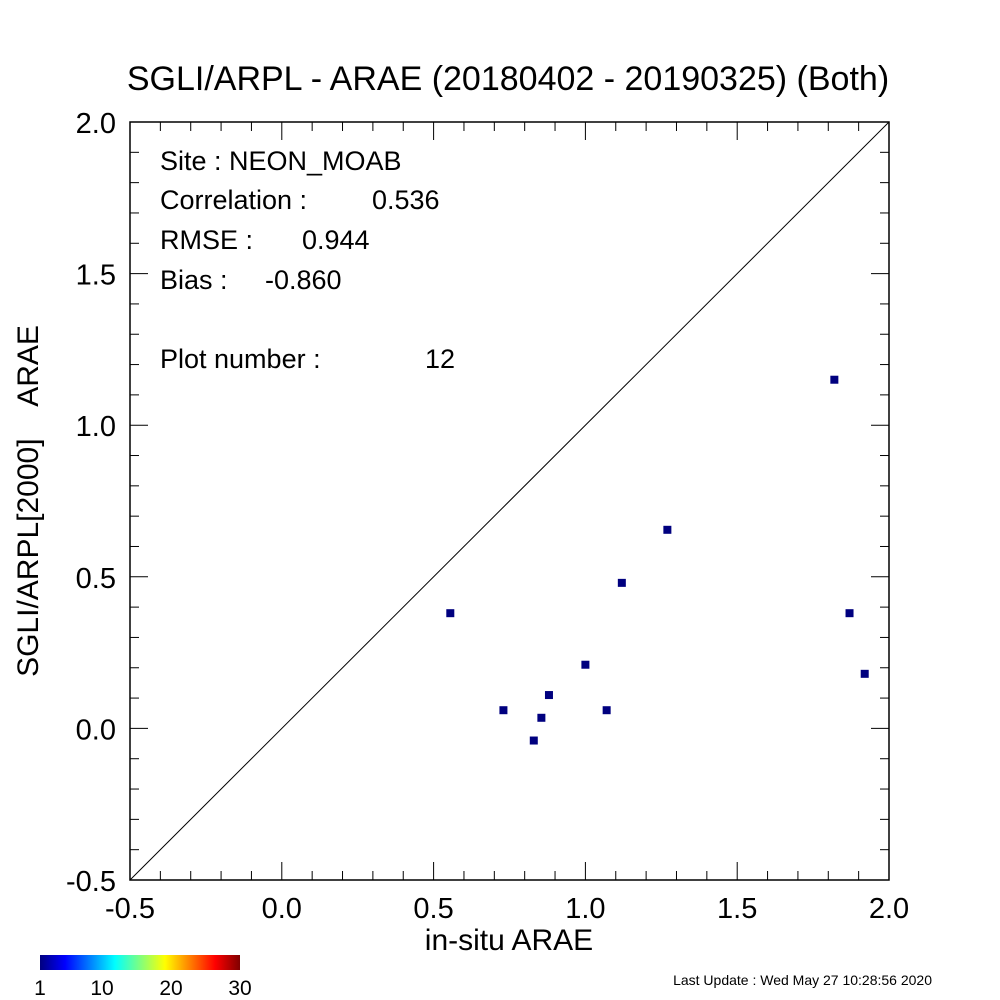  I want to click on y-axis-label: SGLI/ARPL[2000] ARAE, so click(28, 501).